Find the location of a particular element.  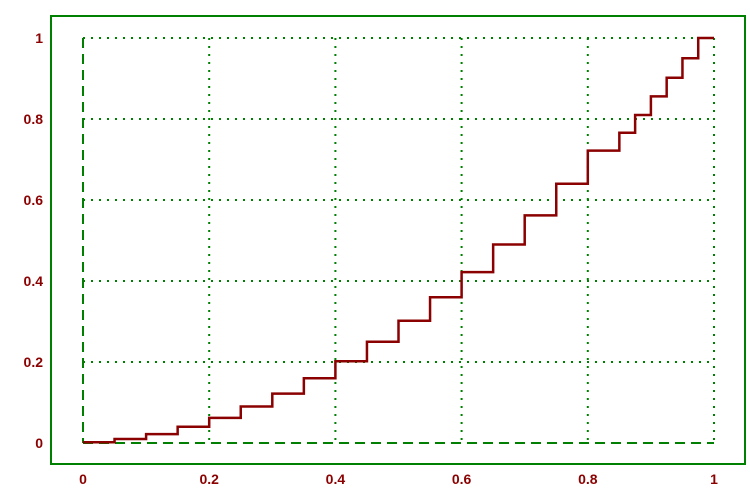

y-tick-label-5: 1 is located at coordinates (39, 38).